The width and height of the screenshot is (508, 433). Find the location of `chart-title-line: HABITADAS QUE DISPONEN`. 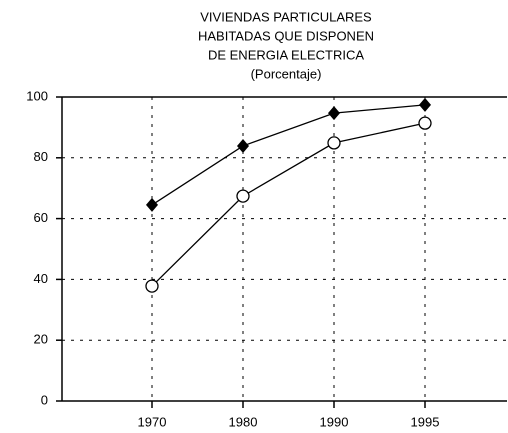

chart-title-line: HABITADAS QUE DISPONEN is located at coordinates (286, 35).